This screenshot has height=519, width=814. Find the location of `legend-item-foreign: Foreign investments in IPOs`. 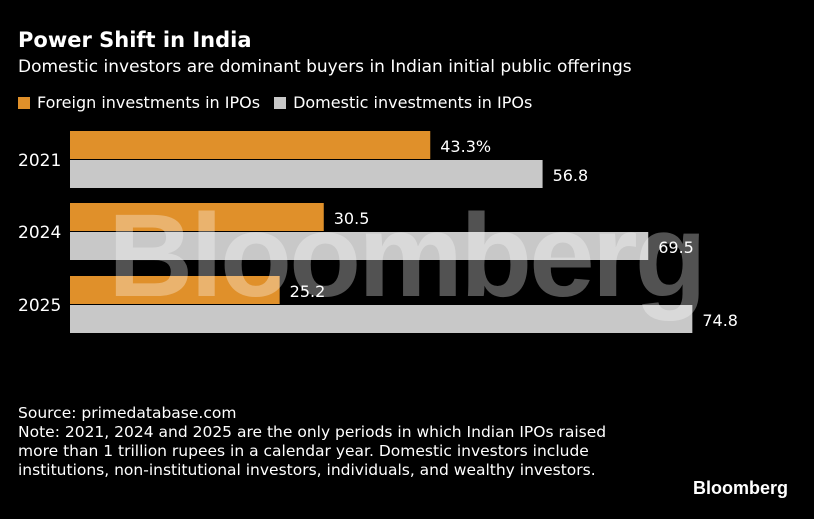

legend-item-foreign: Foreign investments in IPOs is located at coordinates (139, 102).